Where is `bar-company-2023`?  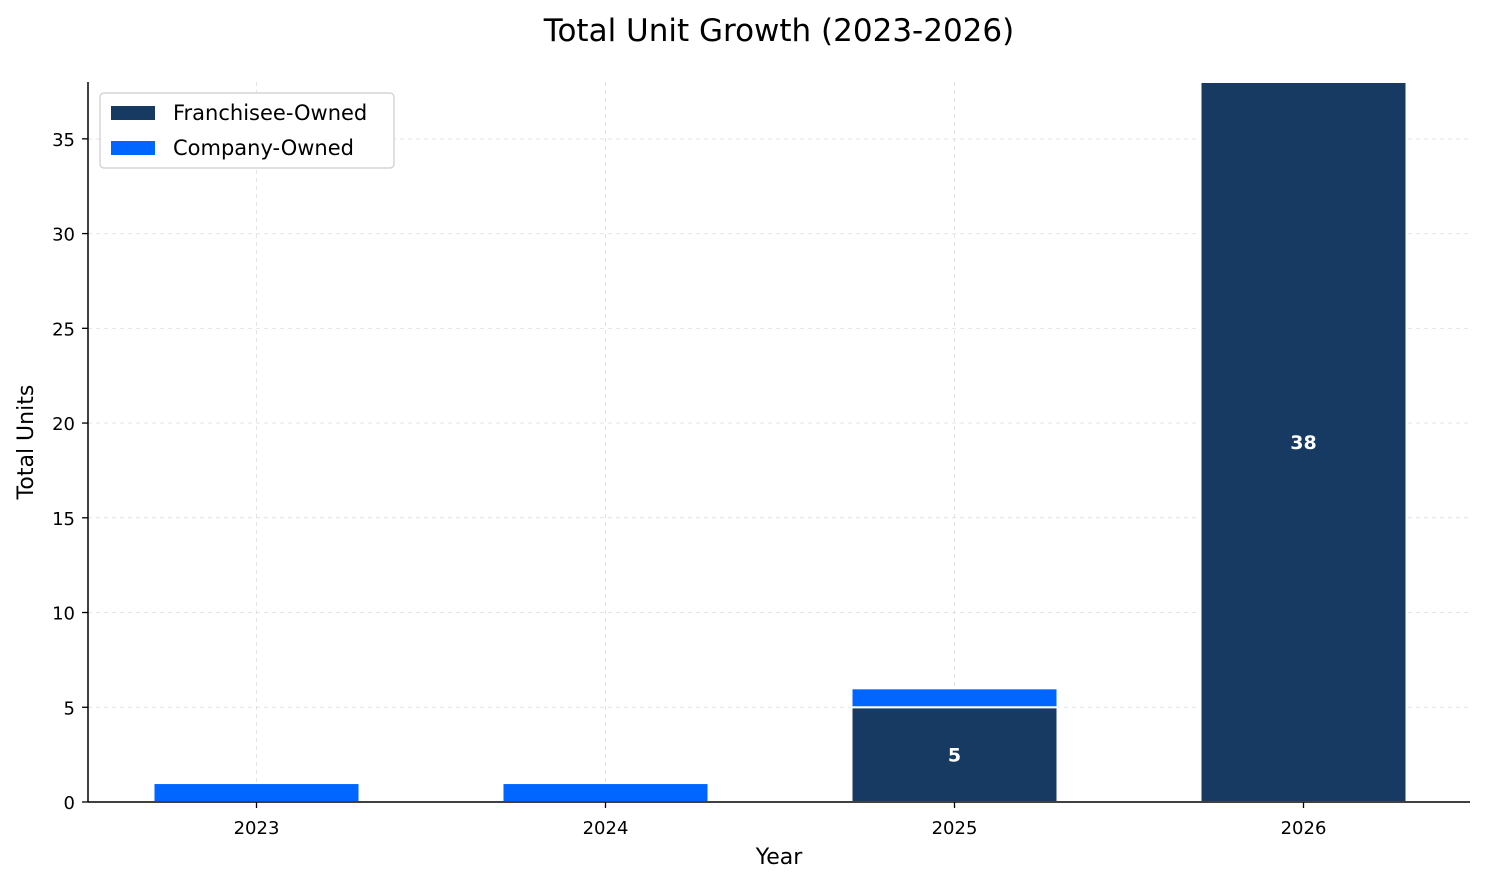
bar-company-2023 is located at coordinates (256, 792).